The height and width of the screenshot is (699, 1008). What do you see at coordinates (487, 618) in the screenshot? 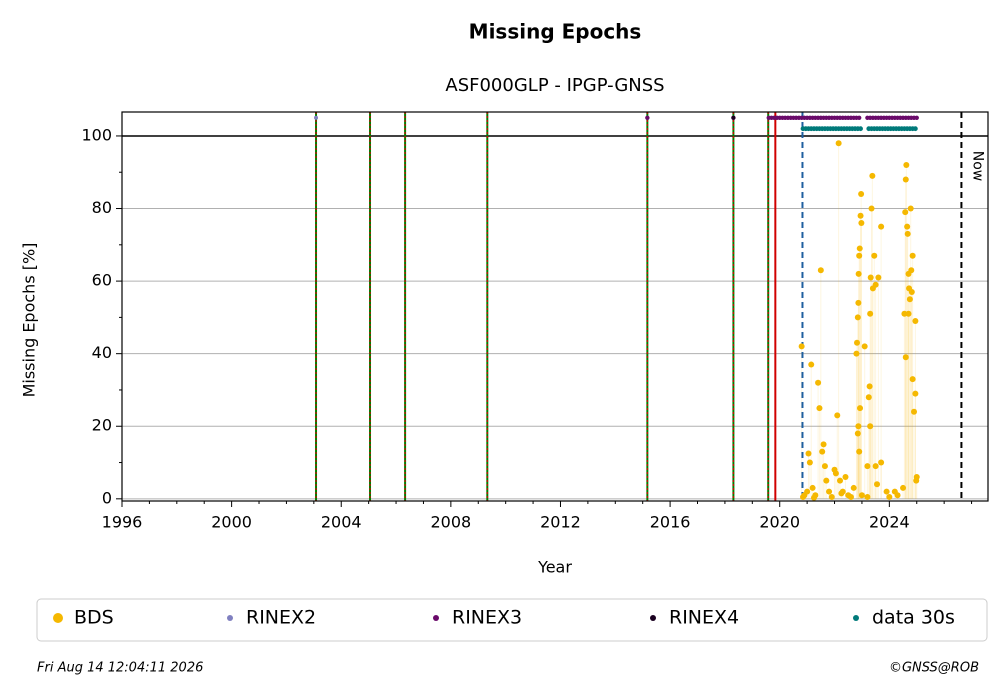
I see `legend-label: RINEX3` at bounding box center [487, 618].